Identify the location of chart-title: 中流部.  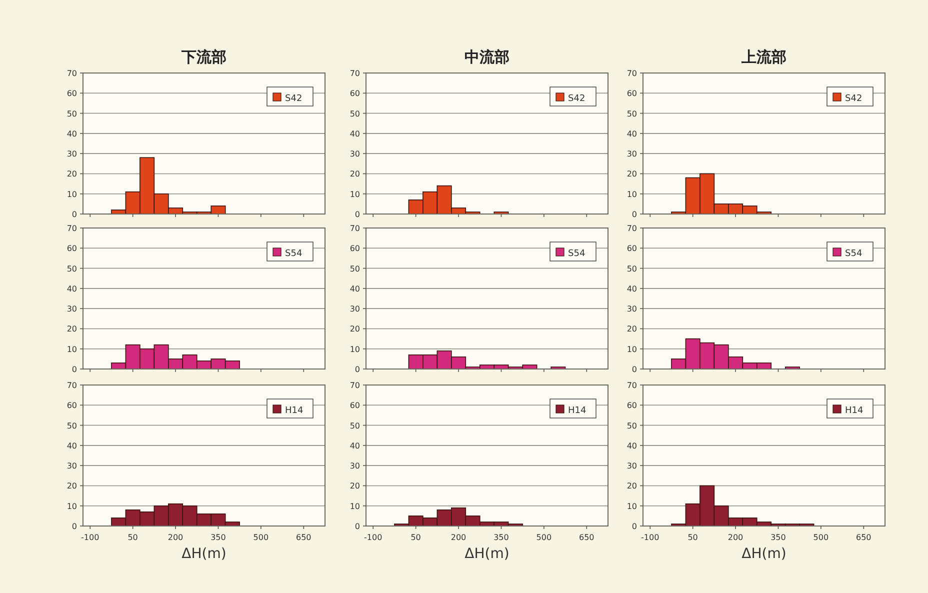
(487, 57).